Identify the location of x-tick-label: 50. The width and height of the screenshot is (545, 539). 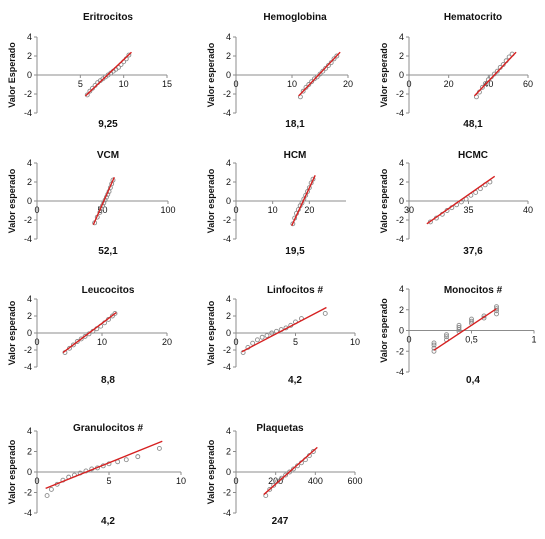
(102, 210).